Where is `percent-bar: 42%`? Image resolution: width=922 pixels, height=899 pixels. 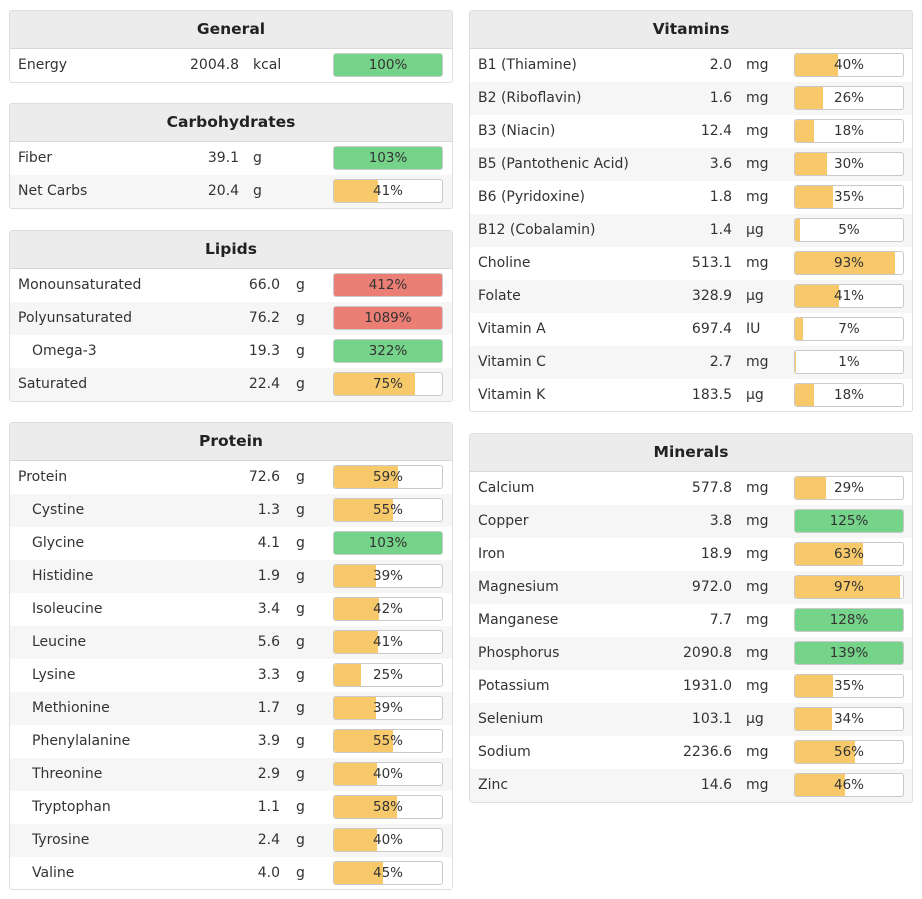
percent-bar: 42% is located at coordinates (388, 609).